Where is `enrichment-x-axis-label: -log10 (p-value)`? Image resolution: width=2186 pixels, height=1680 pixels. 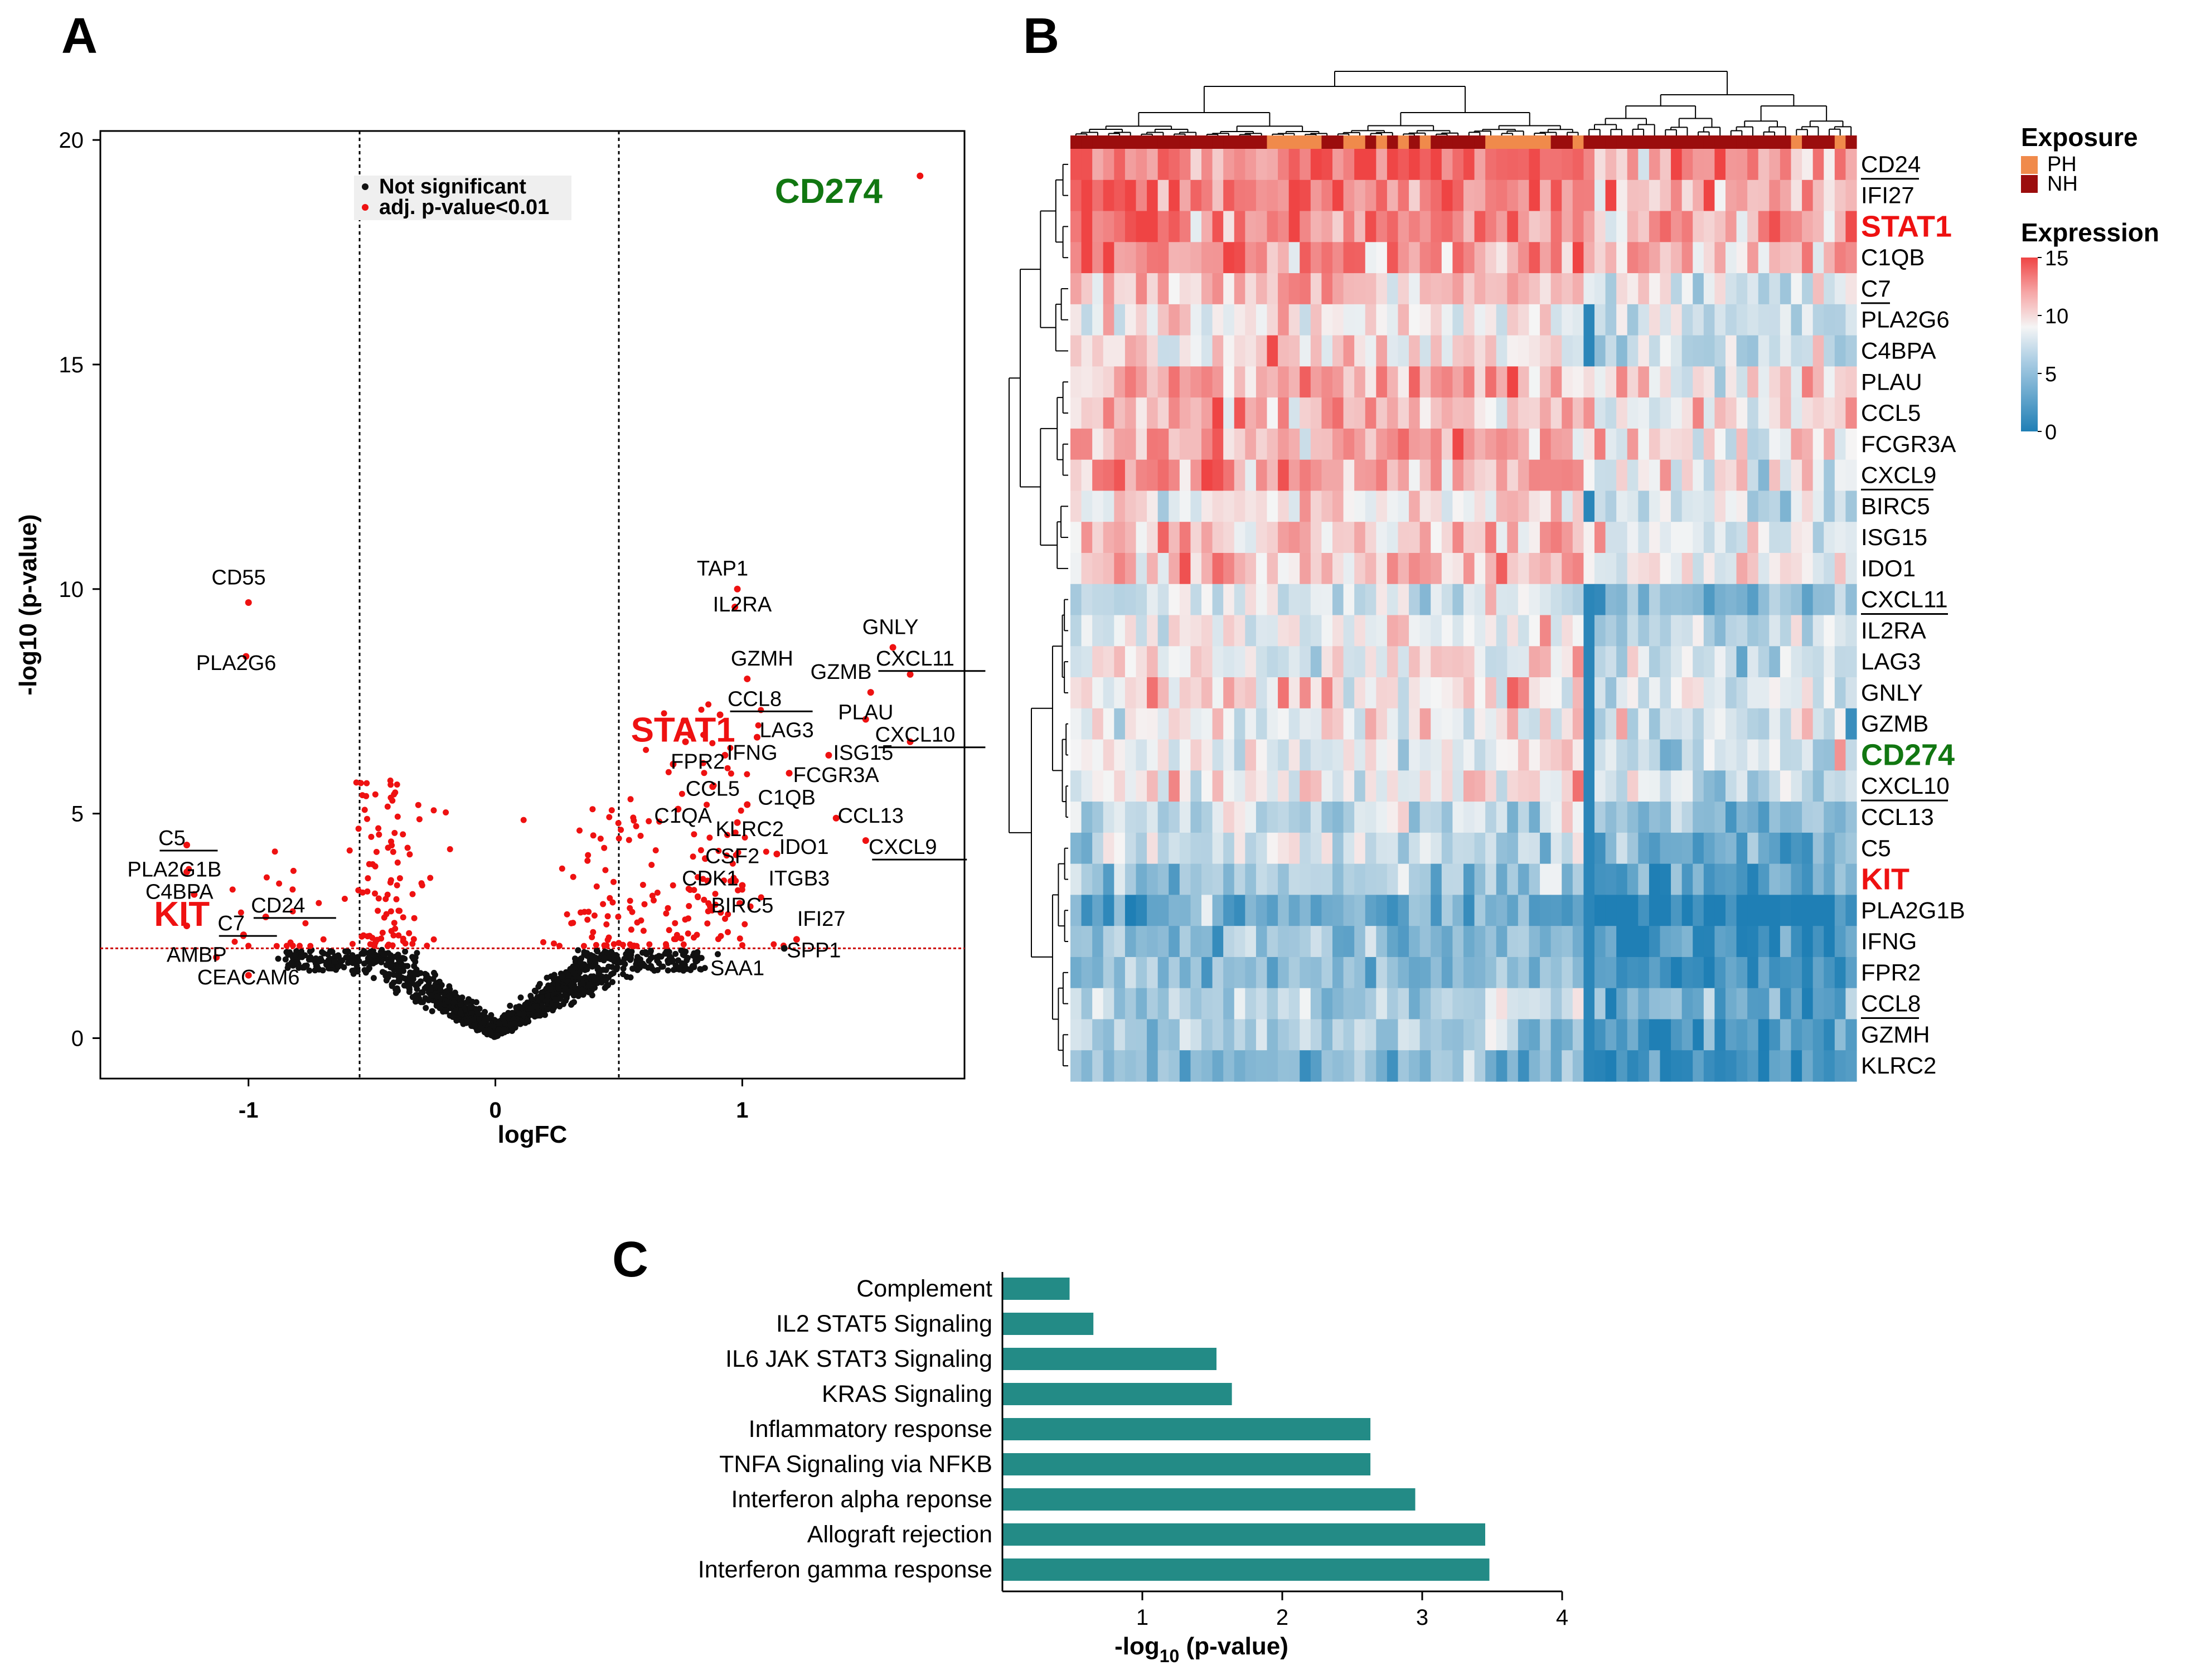
enrichment-x-axis-label: -log10 (p-value) is located at coordinates (1201, 1649).